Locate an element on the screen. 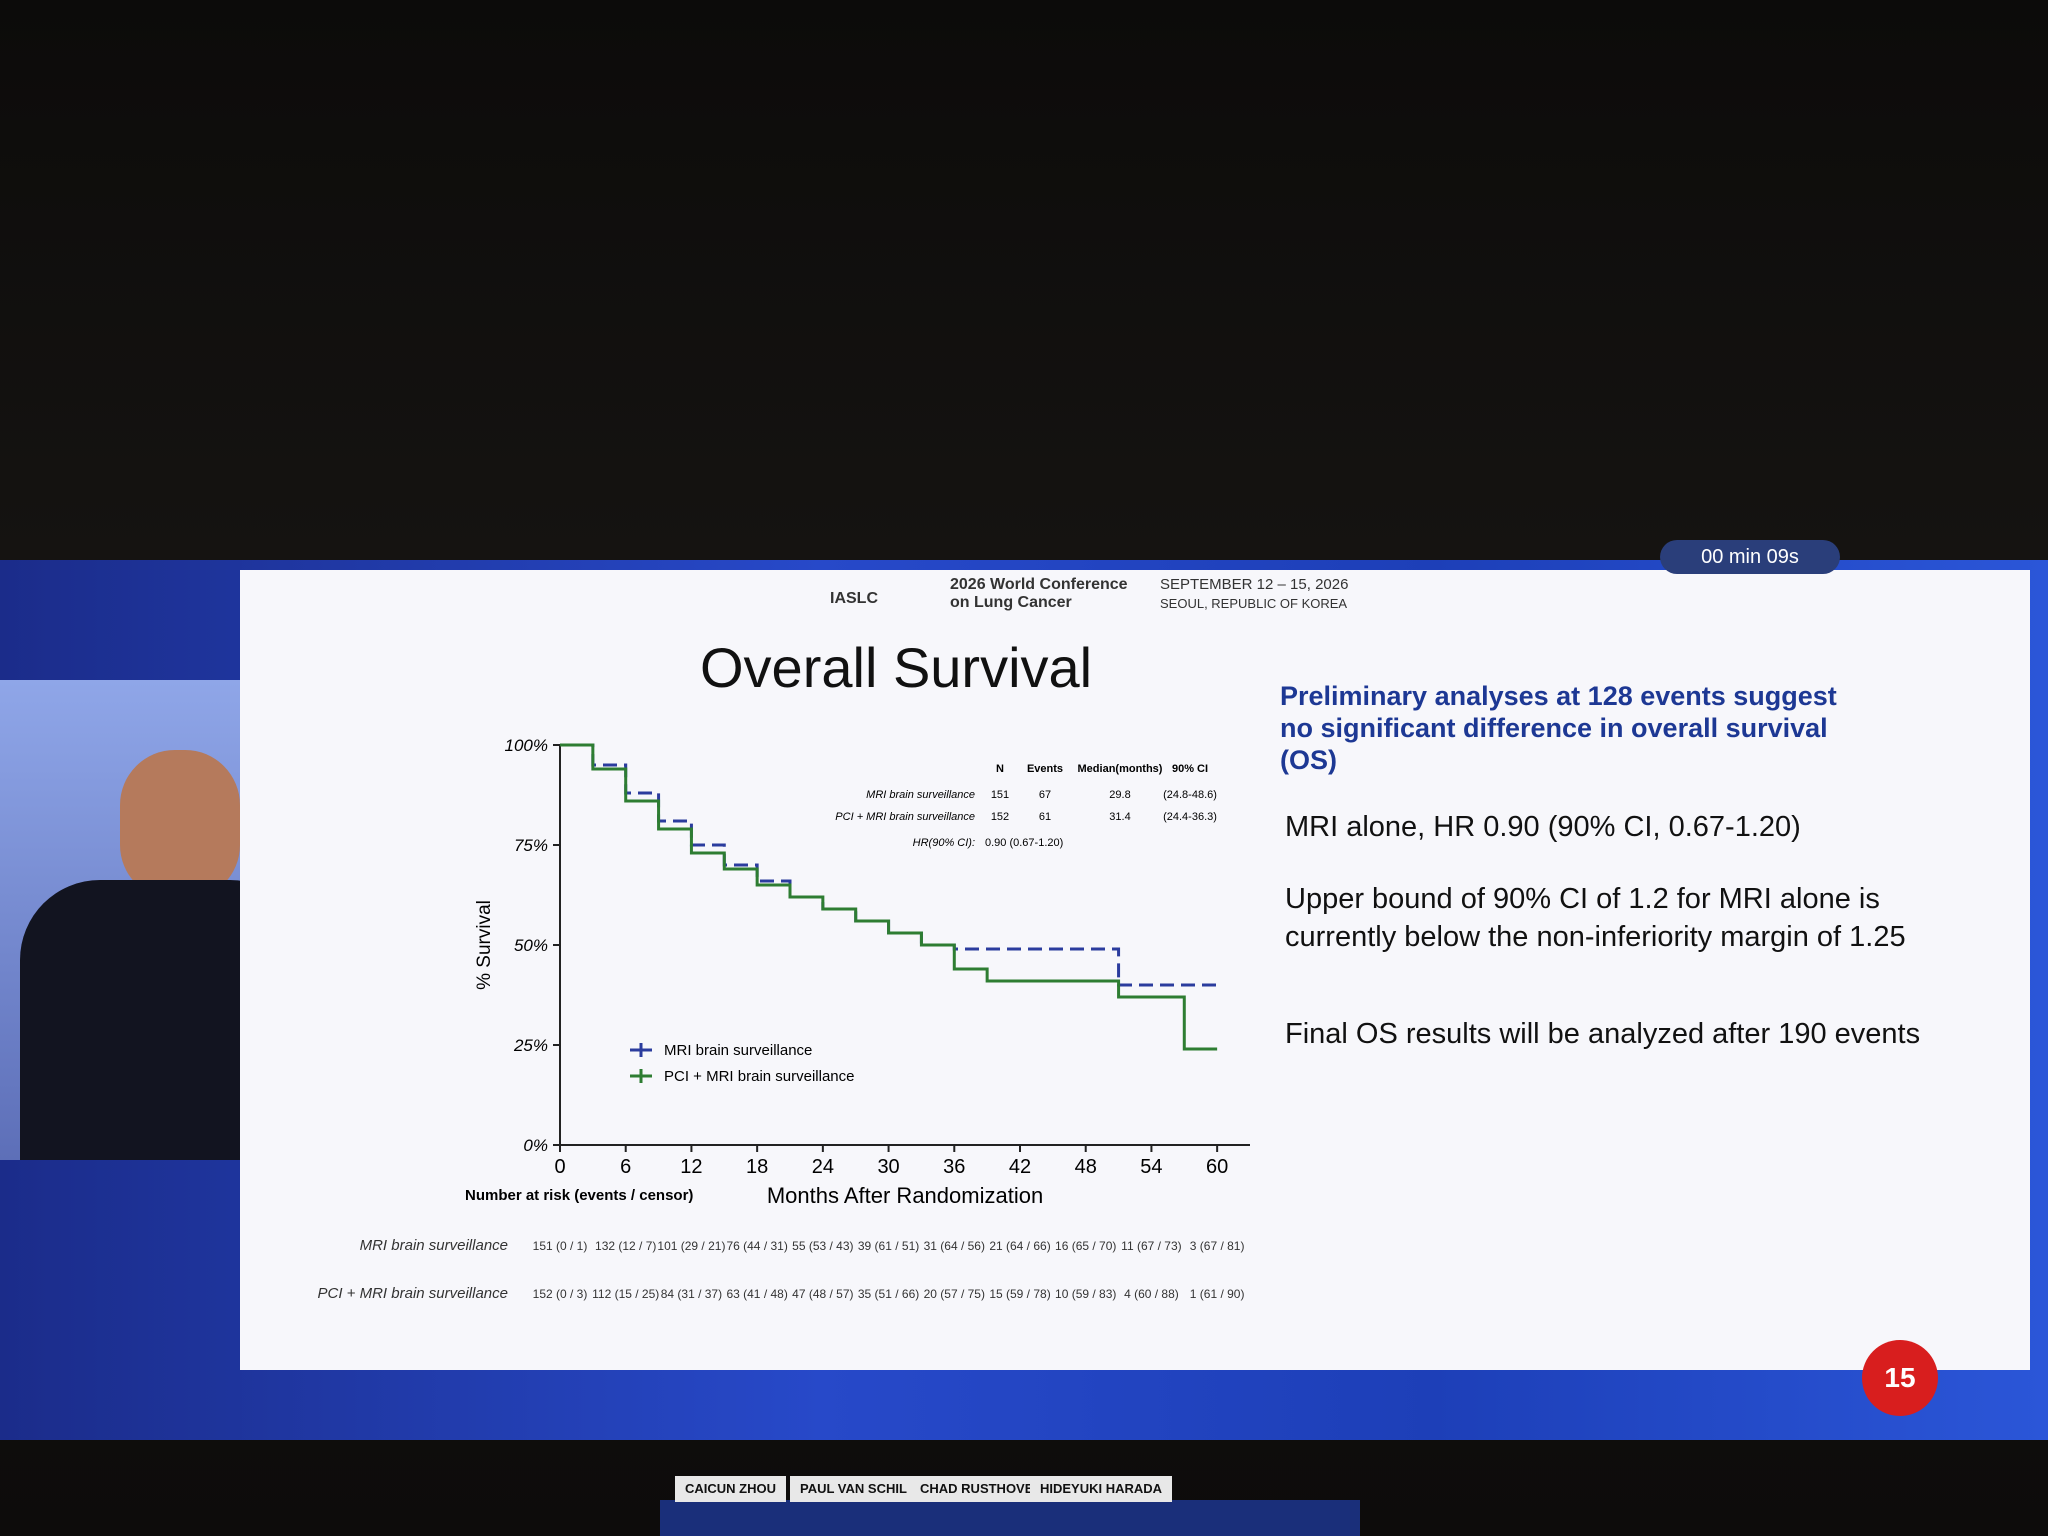  y-axis-label: % Survival is located at coordinates (484, 945).